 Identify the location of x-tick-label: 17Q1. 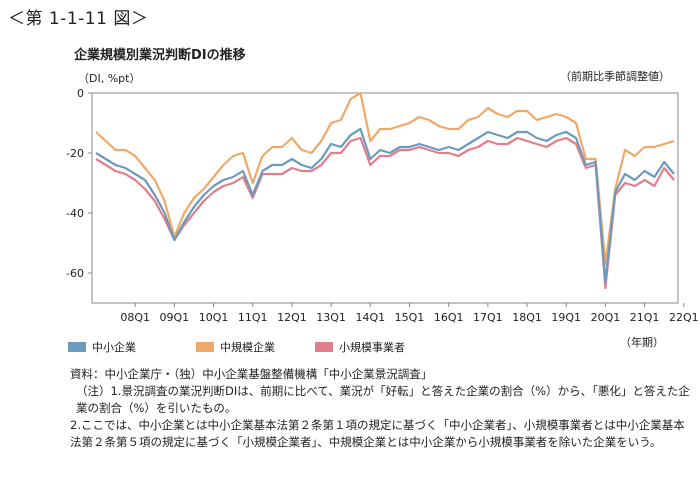
(488, 317).